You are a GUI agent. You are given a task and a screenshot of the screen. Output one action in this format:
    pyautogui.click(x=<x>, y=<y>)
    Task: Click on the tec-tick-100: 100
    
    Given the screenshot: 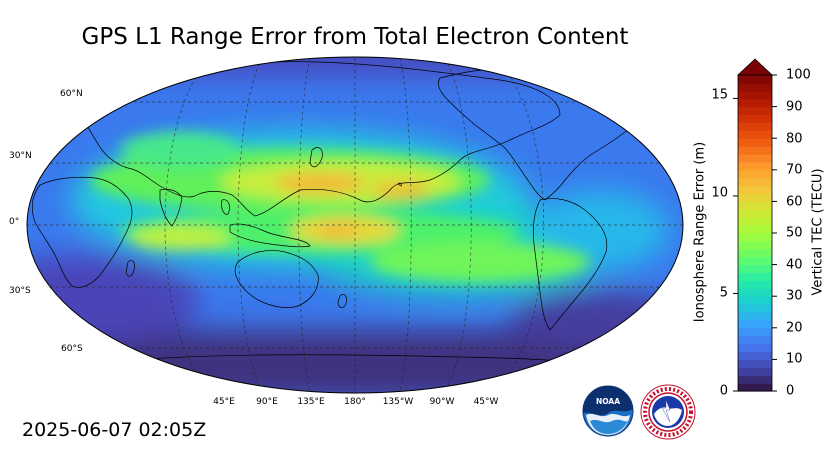 What is the action you would take?
    pyautogui.click(x=798, y=75)
    